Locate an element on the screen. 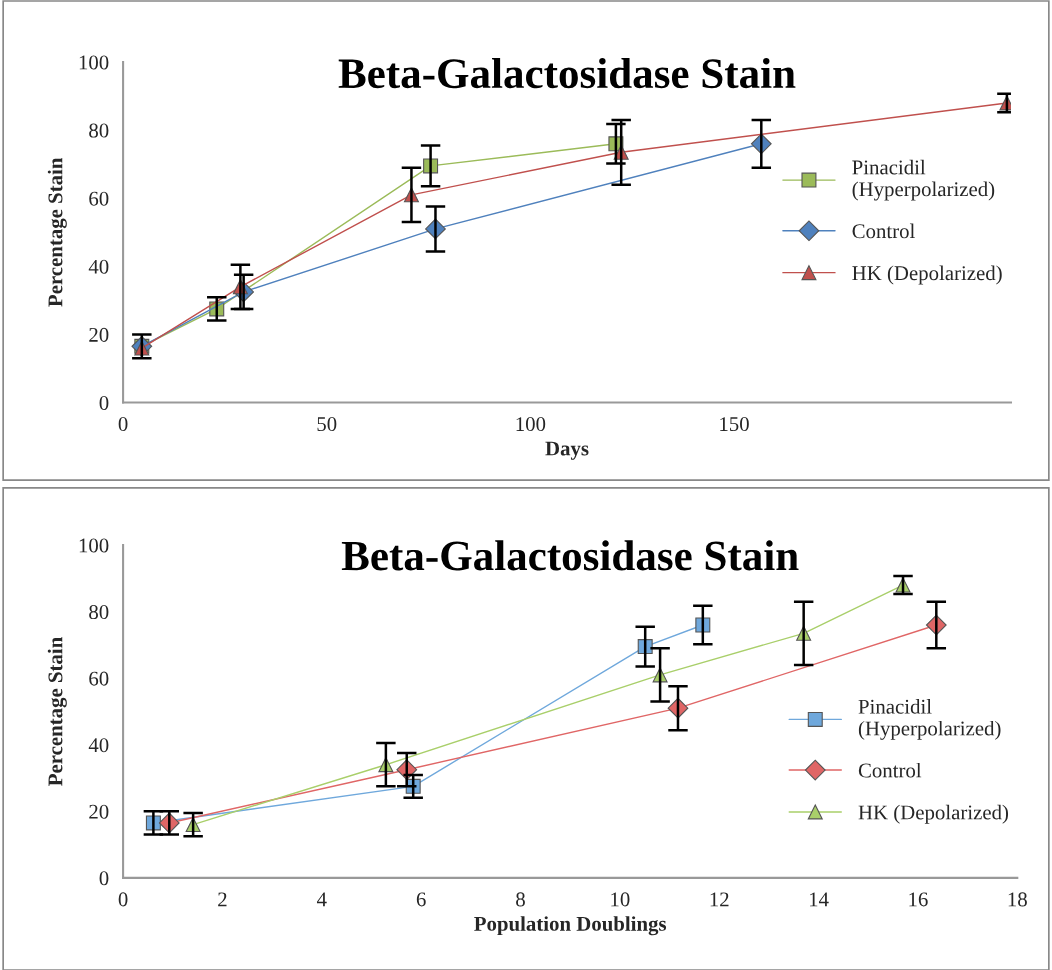 Image resolution: width=1052 pixels, height=970 pixels. x-tick-label: 8 is located at coordinates (520, 899).